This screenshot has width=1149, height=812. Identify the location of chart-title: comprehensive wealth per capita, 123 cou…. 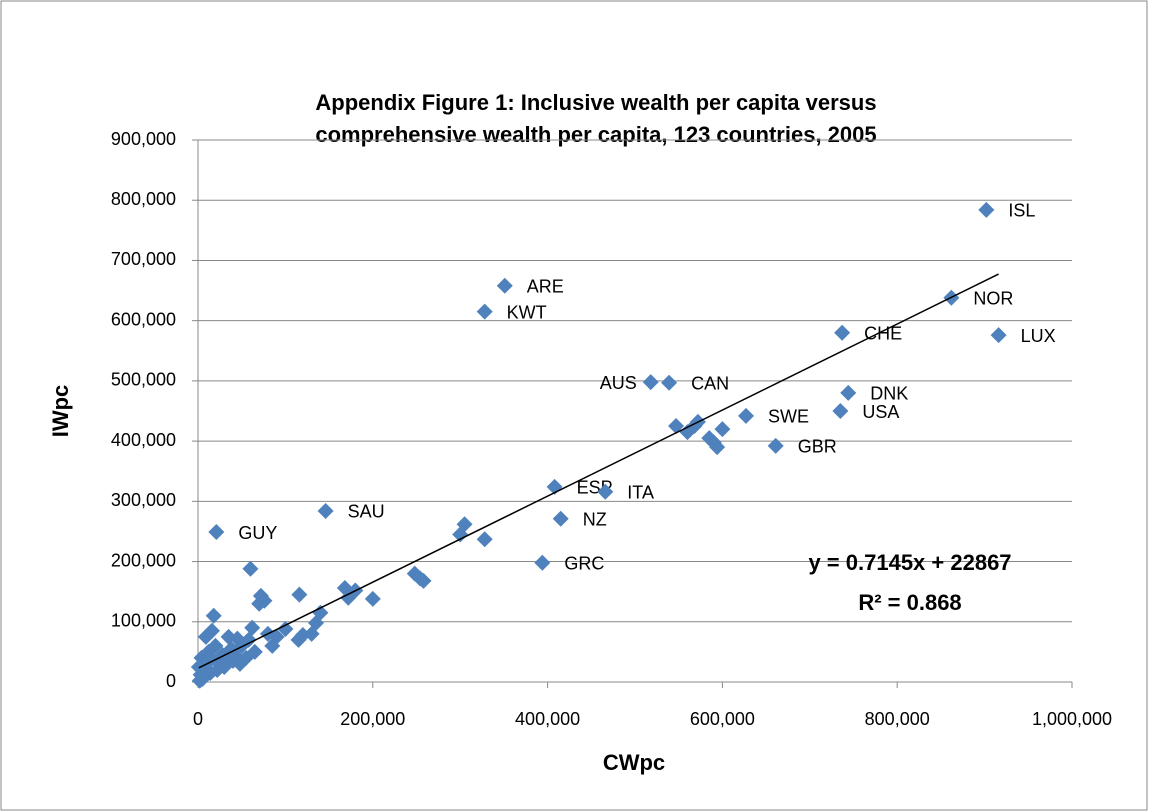
(595, 134).